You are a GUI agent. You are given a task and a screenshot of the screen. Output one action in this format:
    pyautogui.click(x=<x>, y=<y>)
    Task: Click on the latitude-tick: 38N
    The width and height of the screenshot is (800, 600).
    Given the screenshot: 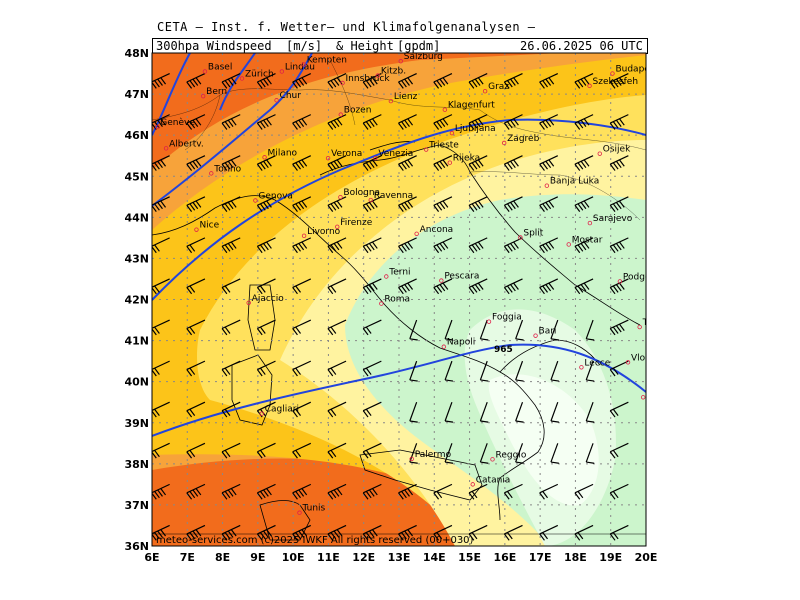 What is the action you would take?
    pyautogui.click(x=136, y=464)
    